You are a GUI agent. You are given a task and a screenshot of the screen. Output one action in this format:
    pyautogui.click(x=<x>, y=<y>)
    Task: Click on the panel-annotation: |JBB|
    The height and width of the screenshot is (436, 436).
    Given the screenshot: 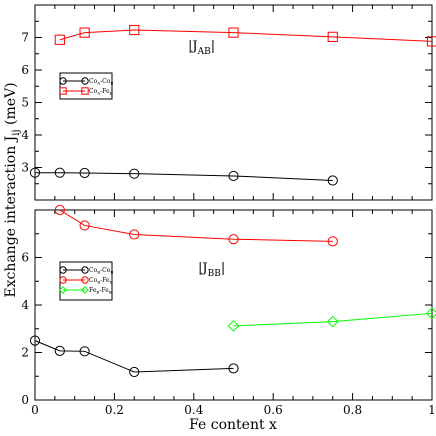 What is the action you would take?
    pyautogui.click(x=211, y=270)
    